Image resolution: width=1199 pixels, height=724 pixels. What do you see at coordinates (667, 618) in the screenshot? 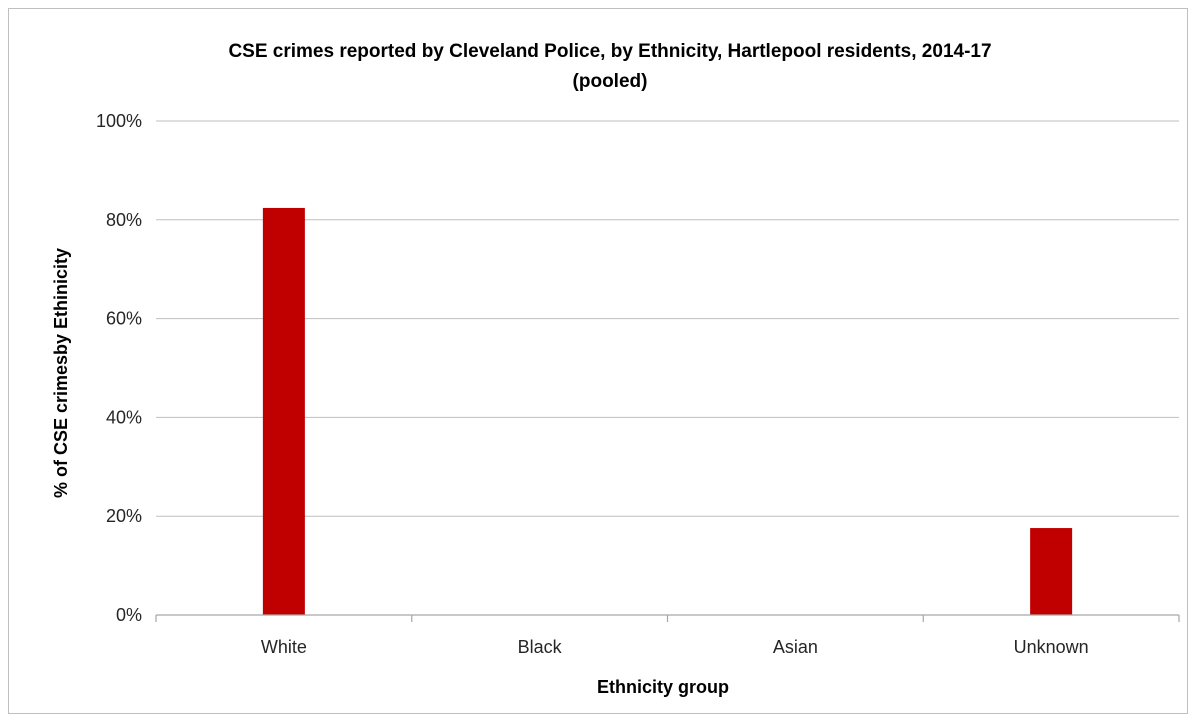
I see `x-axis` at bounding box center [667, 618].